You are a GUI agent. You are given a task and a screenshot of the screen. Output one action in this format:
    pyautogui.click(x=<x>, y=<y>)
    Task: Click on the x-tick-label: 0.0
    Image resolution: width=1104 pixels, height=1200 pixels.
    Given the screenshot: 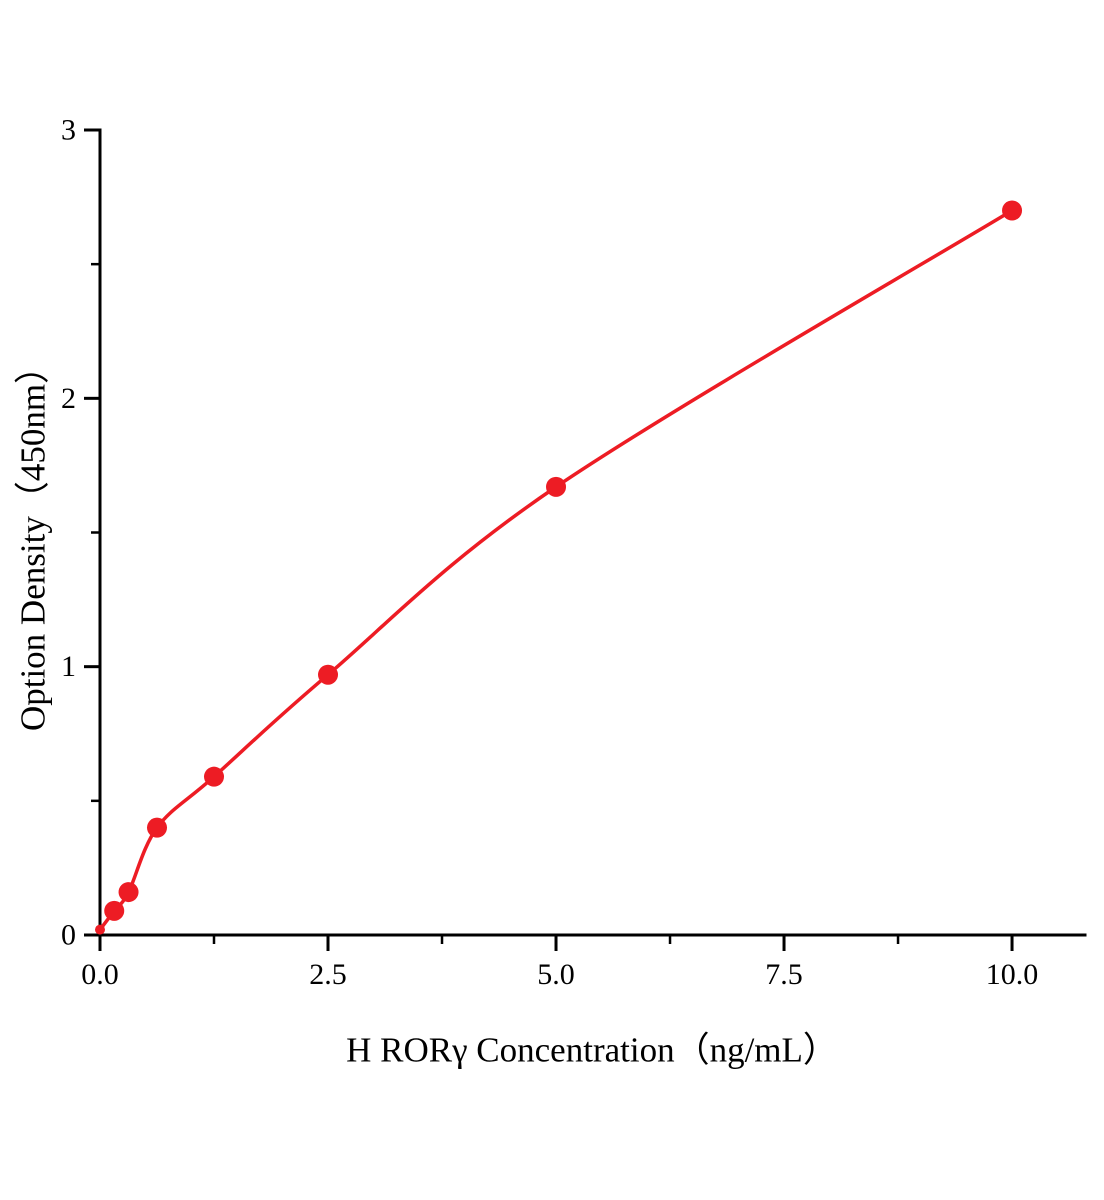 What is the action you would take?
    pyautogui.click(x=100, y=974)
    